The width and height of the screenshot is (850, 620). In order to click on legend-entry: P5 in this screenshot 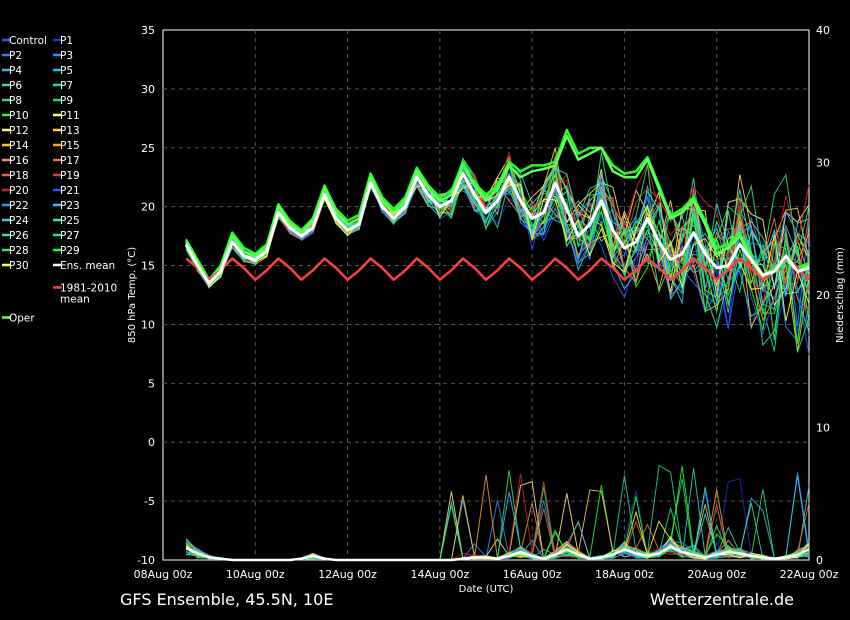, I will do `click(66, 71)`.